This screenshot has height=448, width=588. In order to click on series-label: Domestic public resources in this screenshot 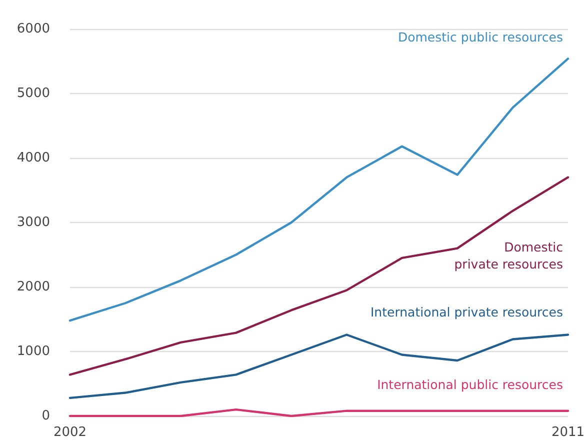, I will do `click(480, 37)`.